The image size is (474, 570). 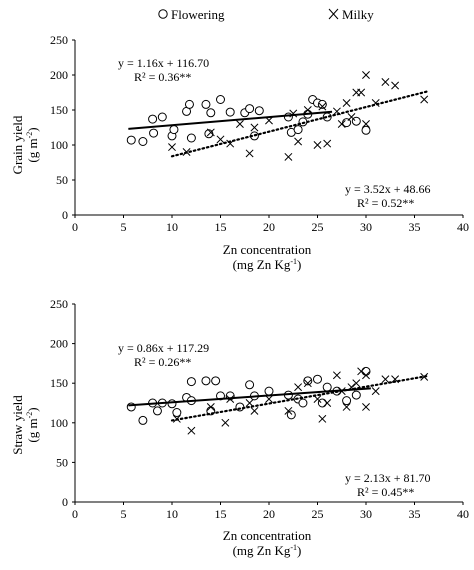 I want to click on grain-yield-points, so click(x=277, y=116).